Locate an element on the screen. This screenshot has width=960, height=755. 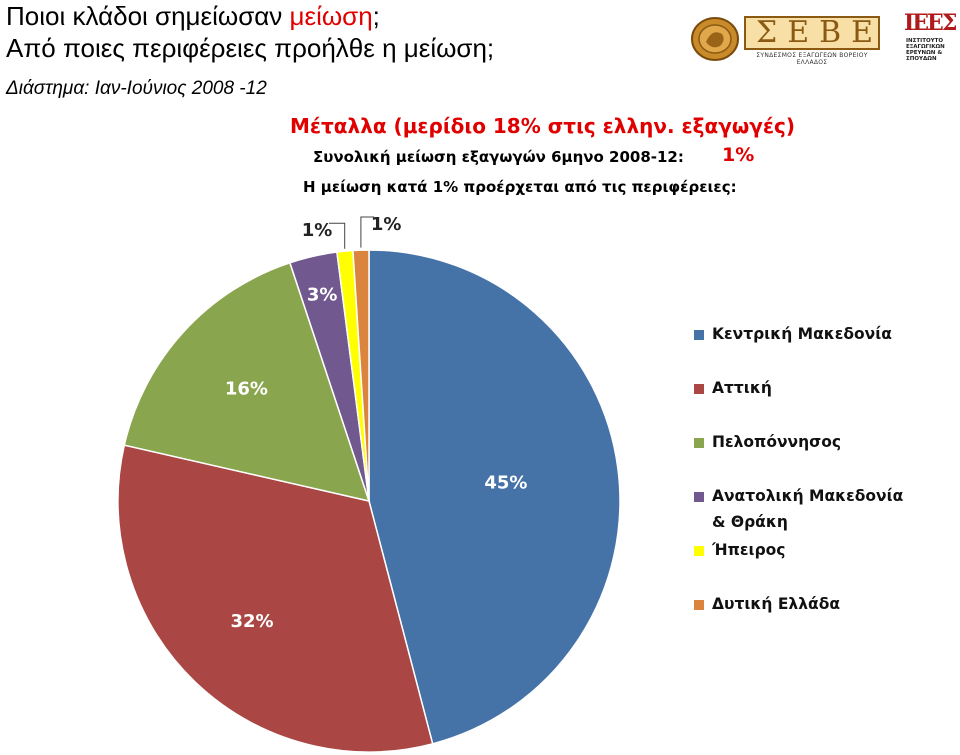
coin-medallion-icon is located at coordinates (715, 39).